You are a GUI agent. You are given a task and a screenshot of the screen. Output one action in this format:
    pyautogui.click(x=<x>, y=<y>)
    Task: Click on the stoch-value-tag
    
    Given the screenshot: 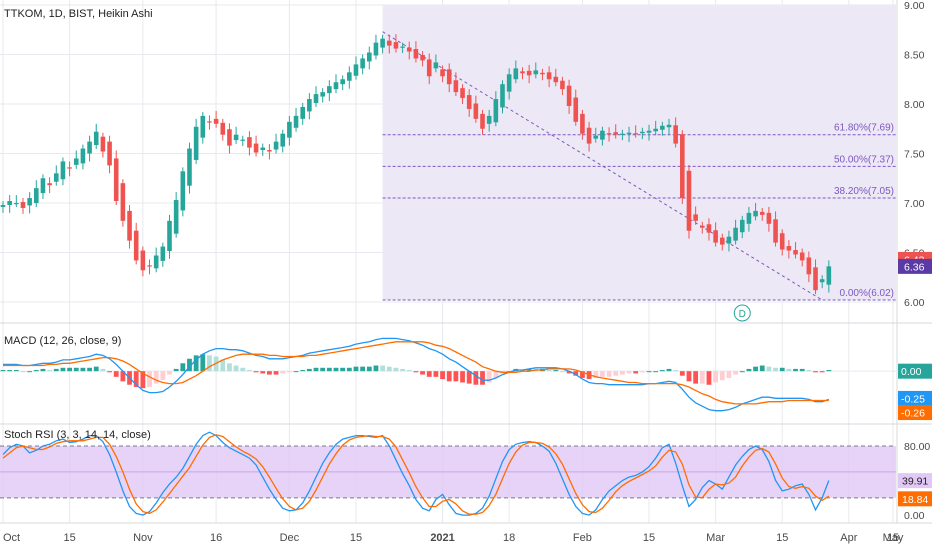 What is the action you would take?
    pyautogui.click(x=915, y=499)
    